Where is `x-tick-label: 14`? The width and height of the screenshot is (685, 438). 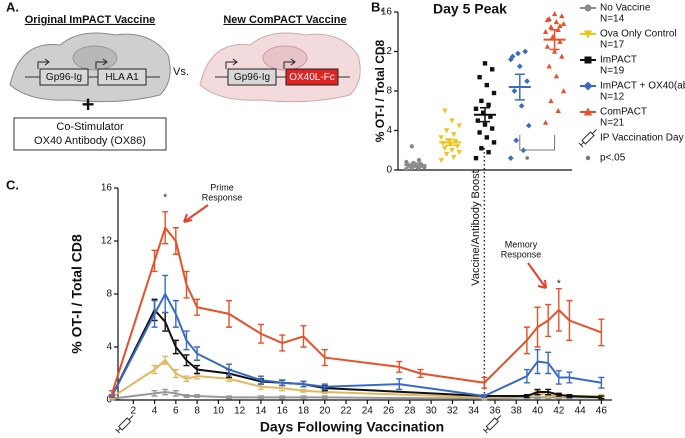
x-tick-label: 14 is located at coordinates (261, 411).